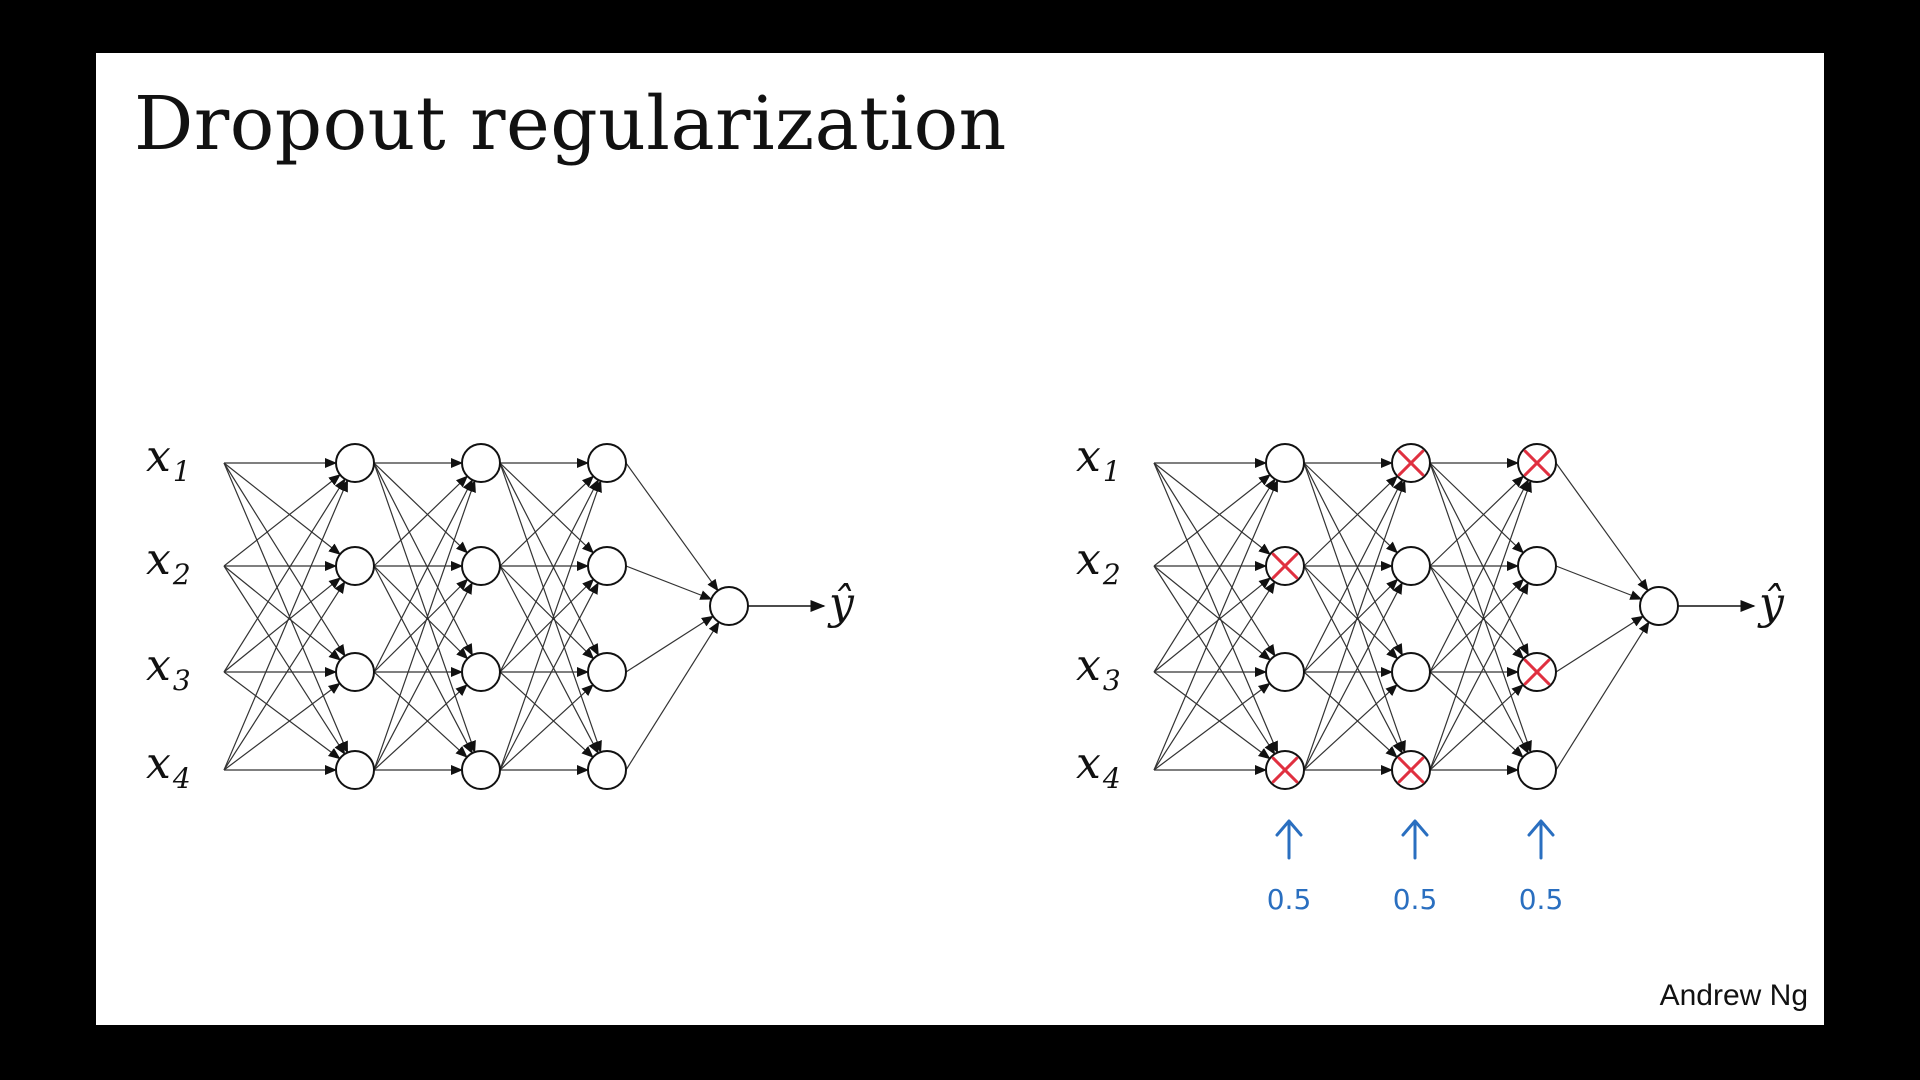 This screenshot has width=1920, height=1080. I want to click on input-label: x2, so click(1098, 562).